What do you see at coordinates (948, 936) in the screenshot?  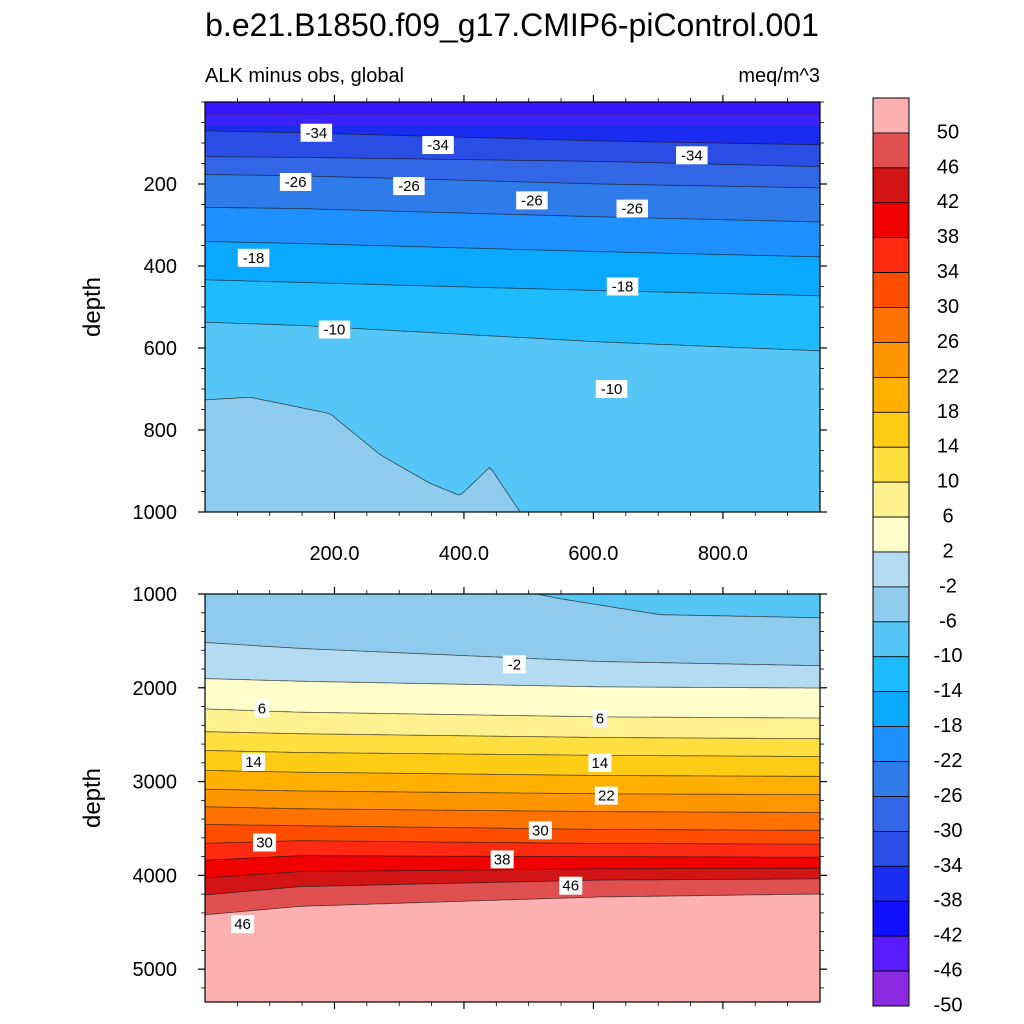 I see `colorbar-label-2: -42` at bounding box center [948, 936].